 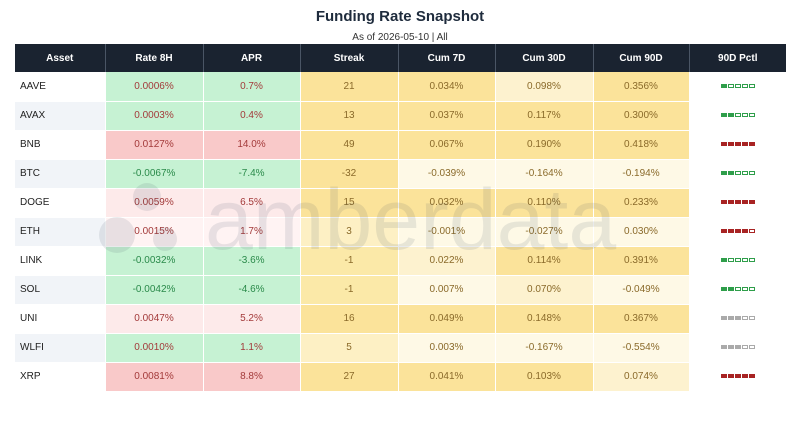 I want to click on cell-streak: -1, so click(x=349, y=261).